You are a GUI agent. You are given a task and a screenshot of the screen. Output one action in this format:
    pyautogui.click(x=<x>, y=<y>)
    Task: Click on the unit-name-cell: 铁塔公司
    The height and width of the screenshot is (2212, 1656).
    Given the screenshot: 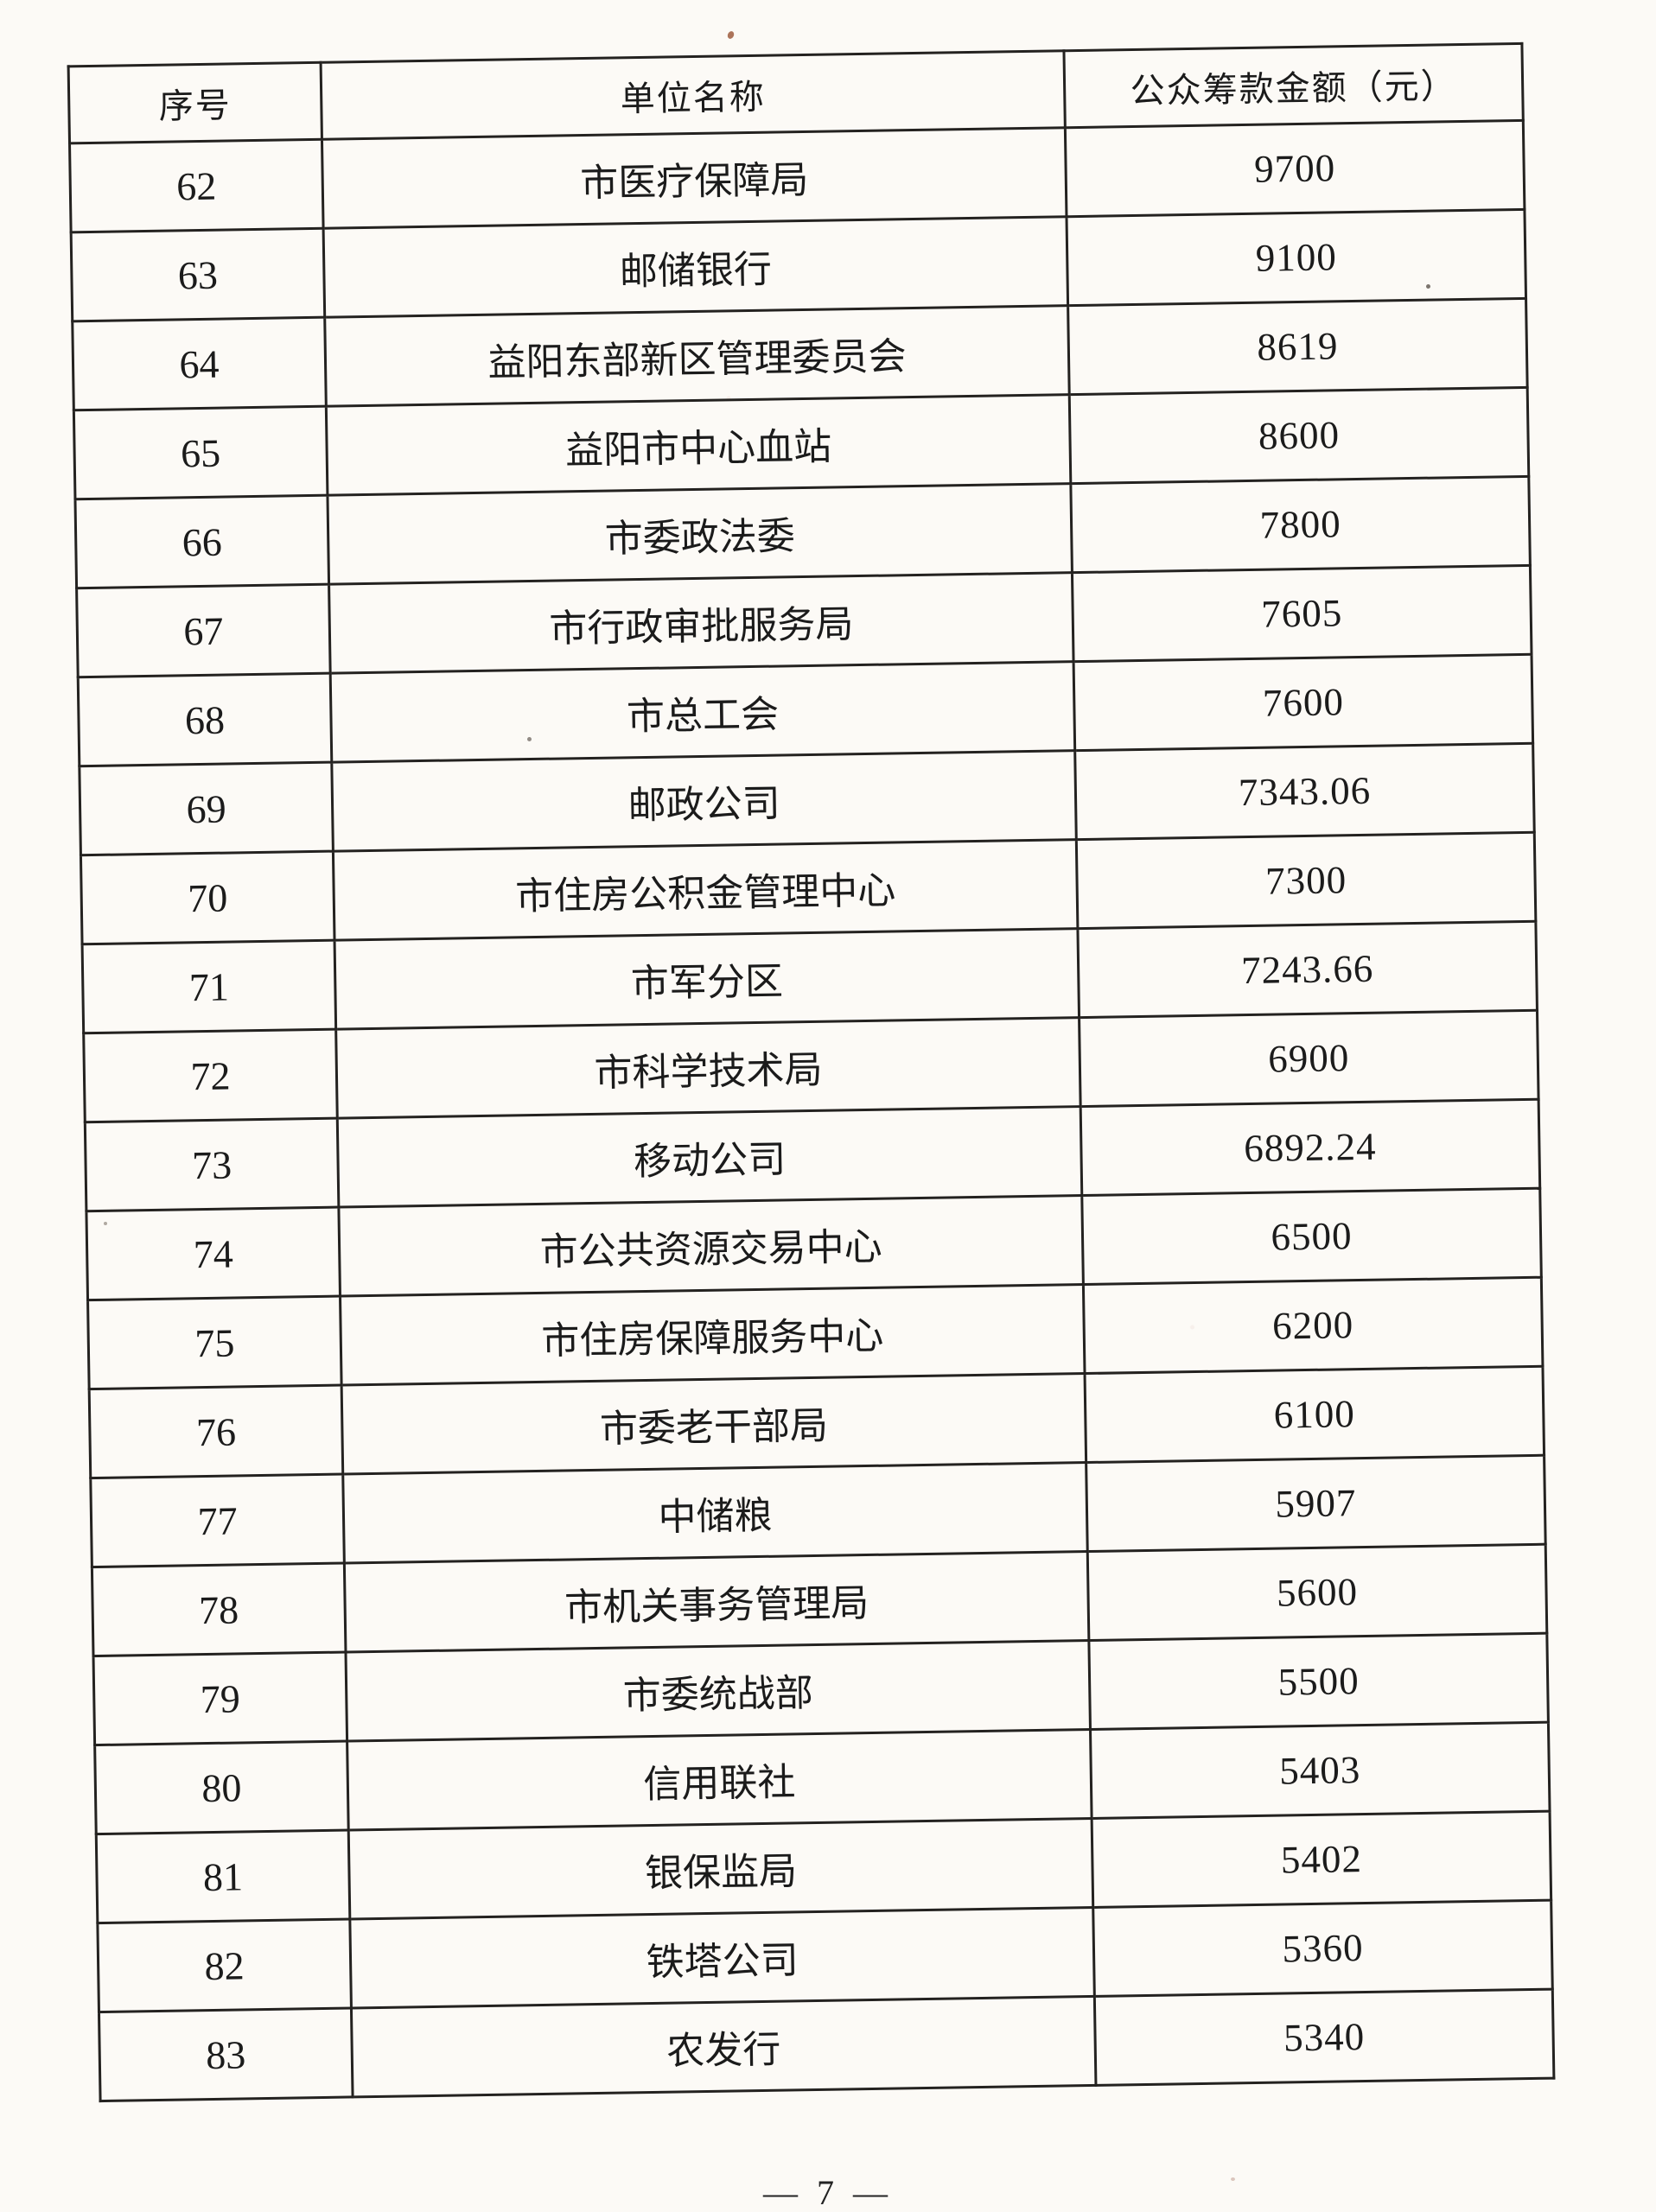 What is the action you would take?
    pyautogui.click(x=722, y=1957)
    